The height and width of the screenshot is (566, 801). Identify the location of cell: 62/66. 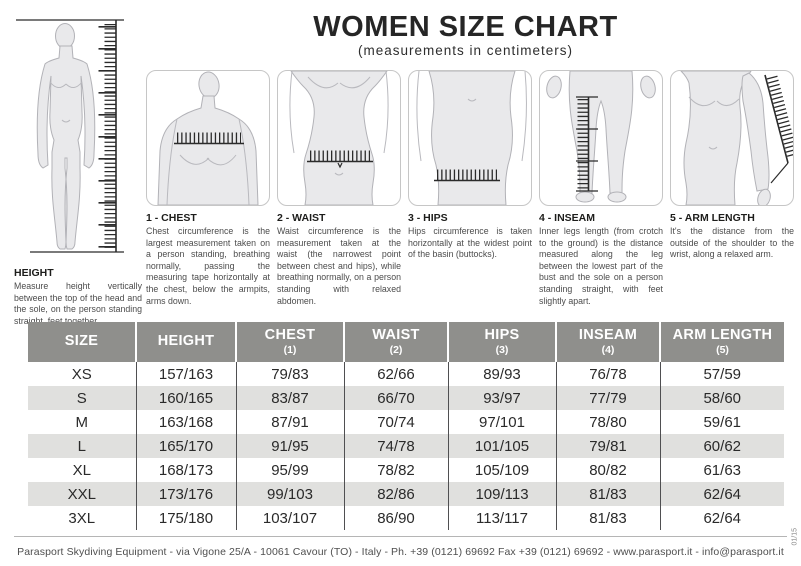
(395, 374).